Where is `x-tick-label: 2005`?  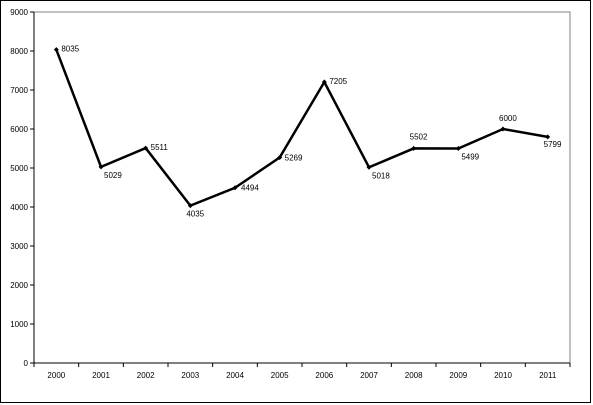
x-tick-label: 2005 is located at coordinates (280, 375).